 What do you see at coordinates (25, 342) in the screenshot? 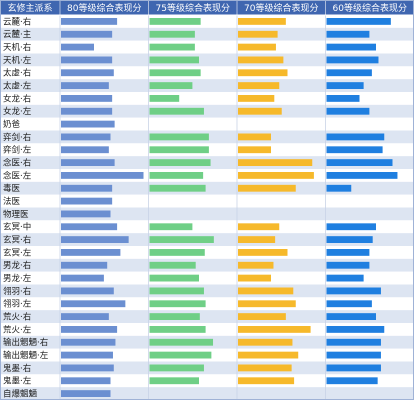
I see `row-label: 输出魍魉·右` at bounding box center [25, 342].